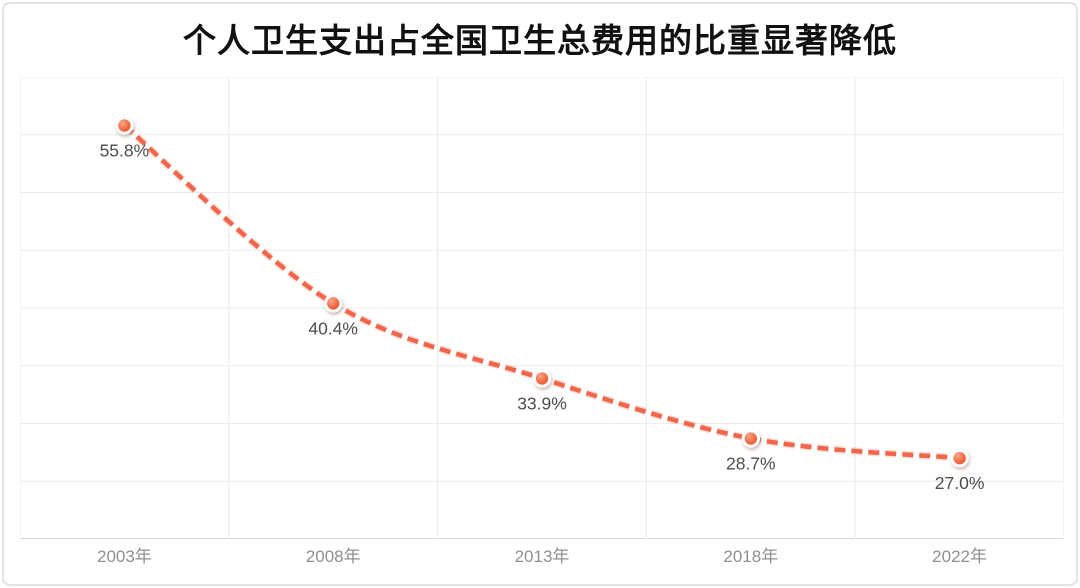 The image size is (1080, 588). I want to click on x-tick-label: 2008年, so click(333, 556).